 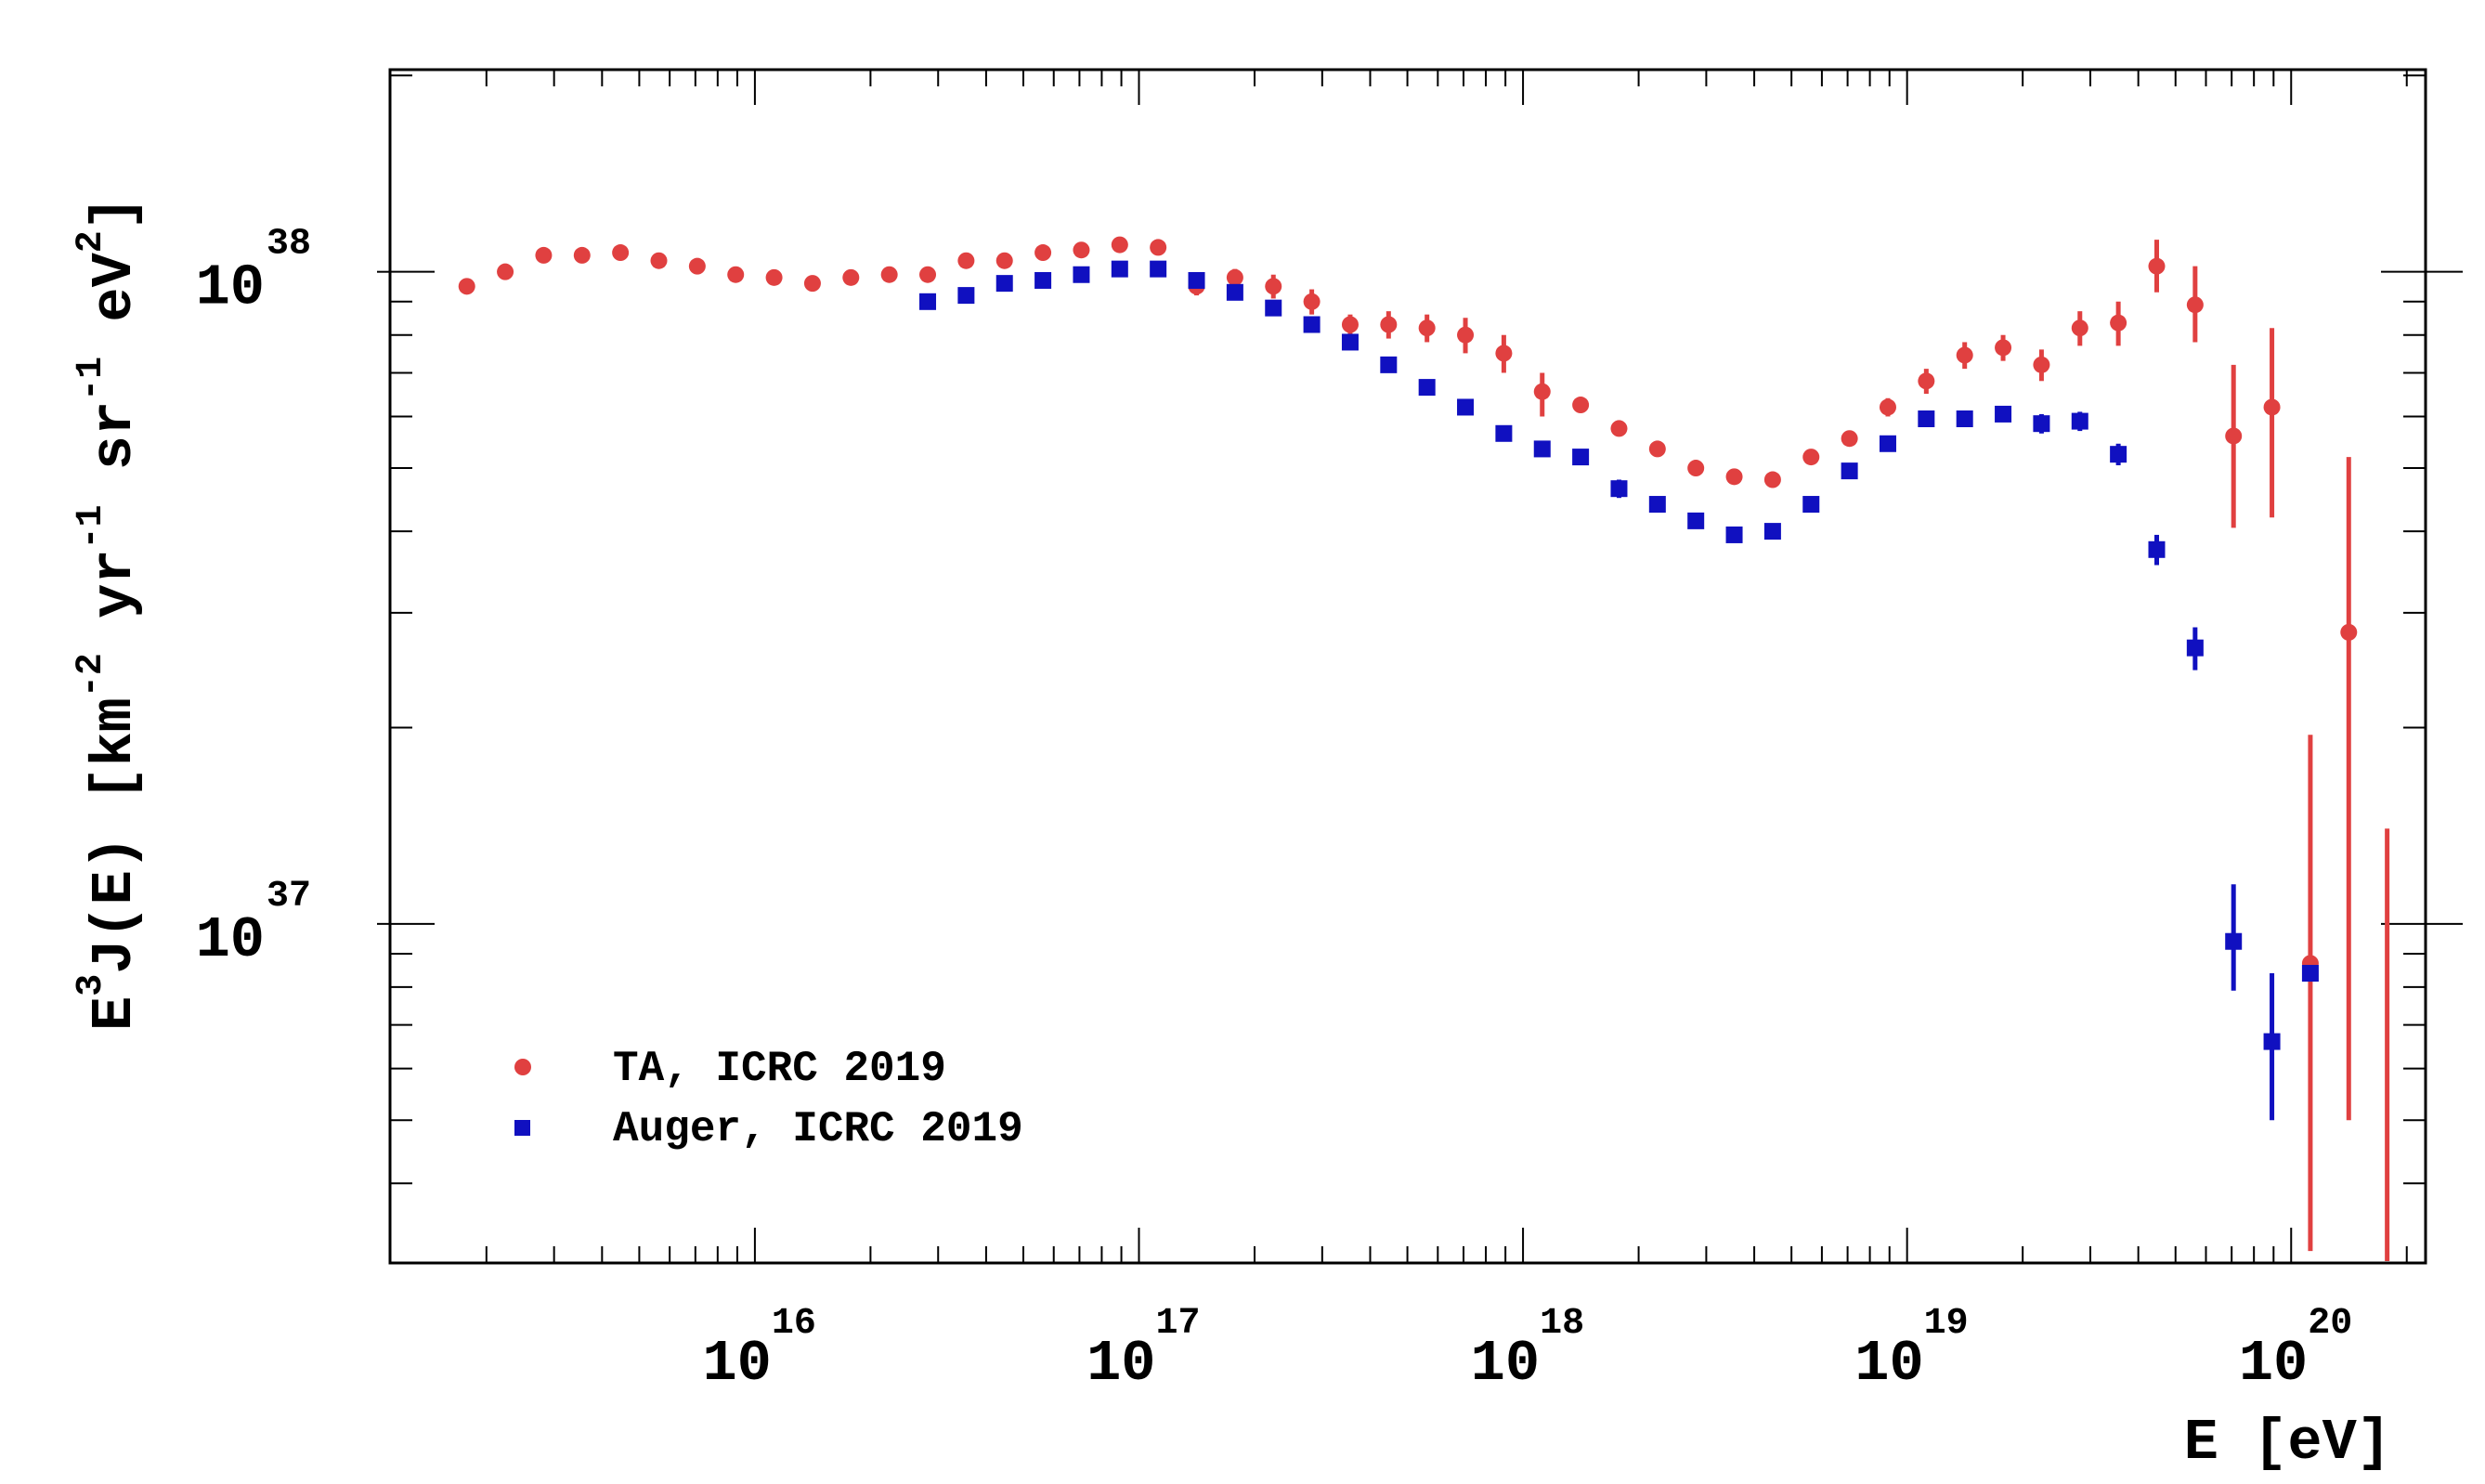 I want to click on legend-auger-label: Auger, ICRC 2019, so click(x=818, y=1129).